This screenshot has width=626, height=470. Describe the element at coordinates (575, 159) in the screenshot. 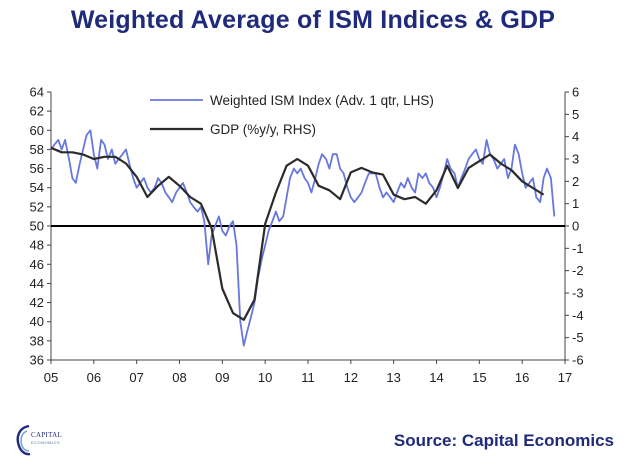

I see `right-tick-label: 3` at that location.